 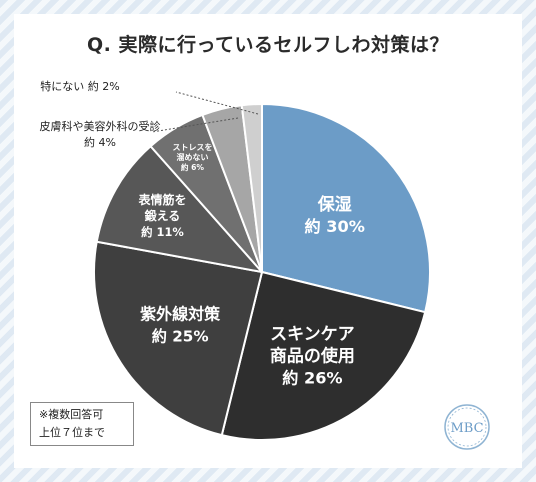 What do you see at coordinates (79, 86) in the screenshot?
I see `outside-label-line: 特にない 約 2%` at bounding box center [79, 86].